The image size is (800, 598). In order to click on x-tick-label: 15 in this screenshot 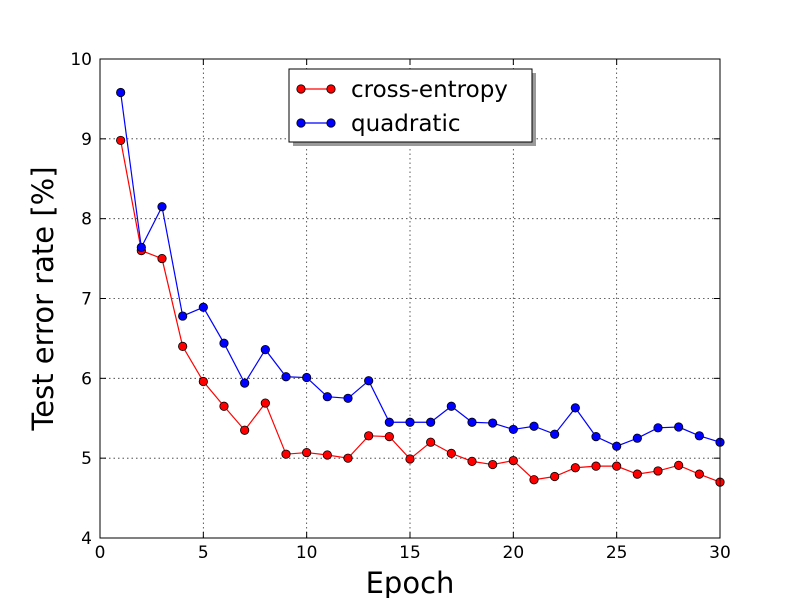, I will do `click(410, 553)`.